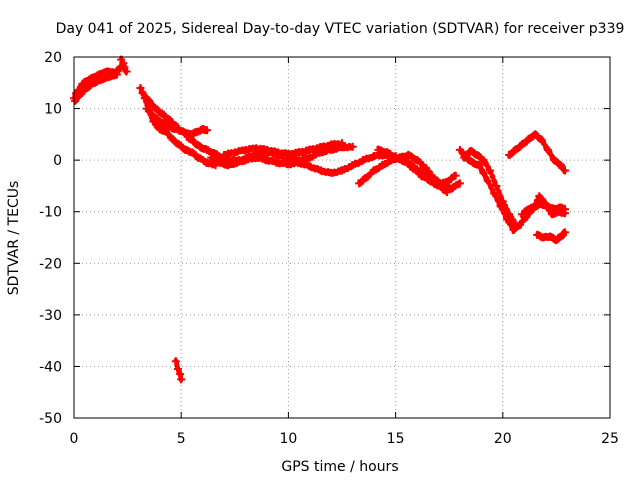 This screenshot has height=480, width=640. Describe the element at coordinates (50, 264) in the screenshot. I see `y-tick-label: -20` at that location.